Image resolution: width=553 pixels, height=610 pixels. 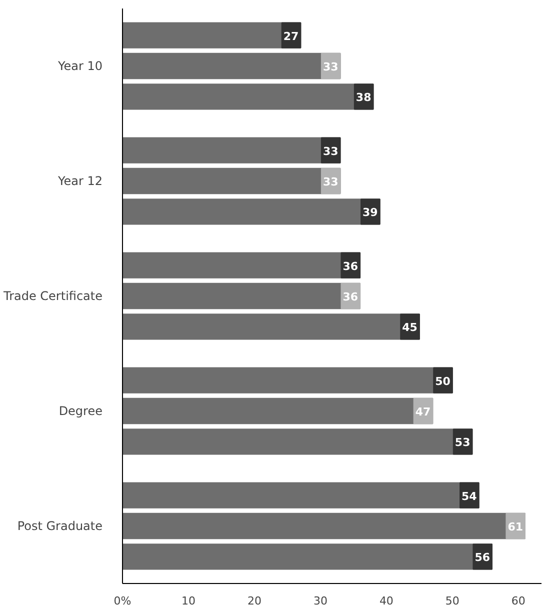 What do you see at coordinates (320, 601) in the screenshot?
I see `x-tick-label: 30` at bounding box center [320, 601].